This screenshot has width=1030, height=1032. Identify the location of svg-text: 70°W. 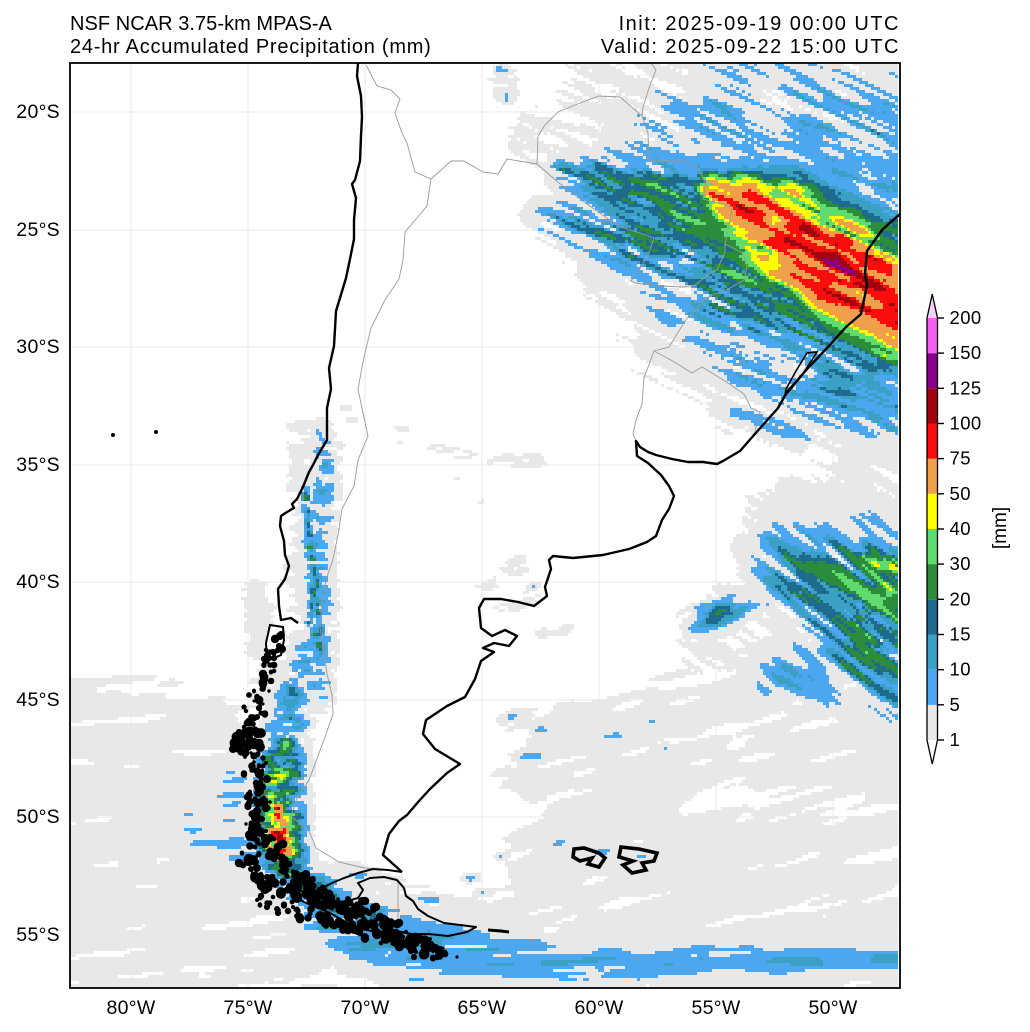
(364, 1008).